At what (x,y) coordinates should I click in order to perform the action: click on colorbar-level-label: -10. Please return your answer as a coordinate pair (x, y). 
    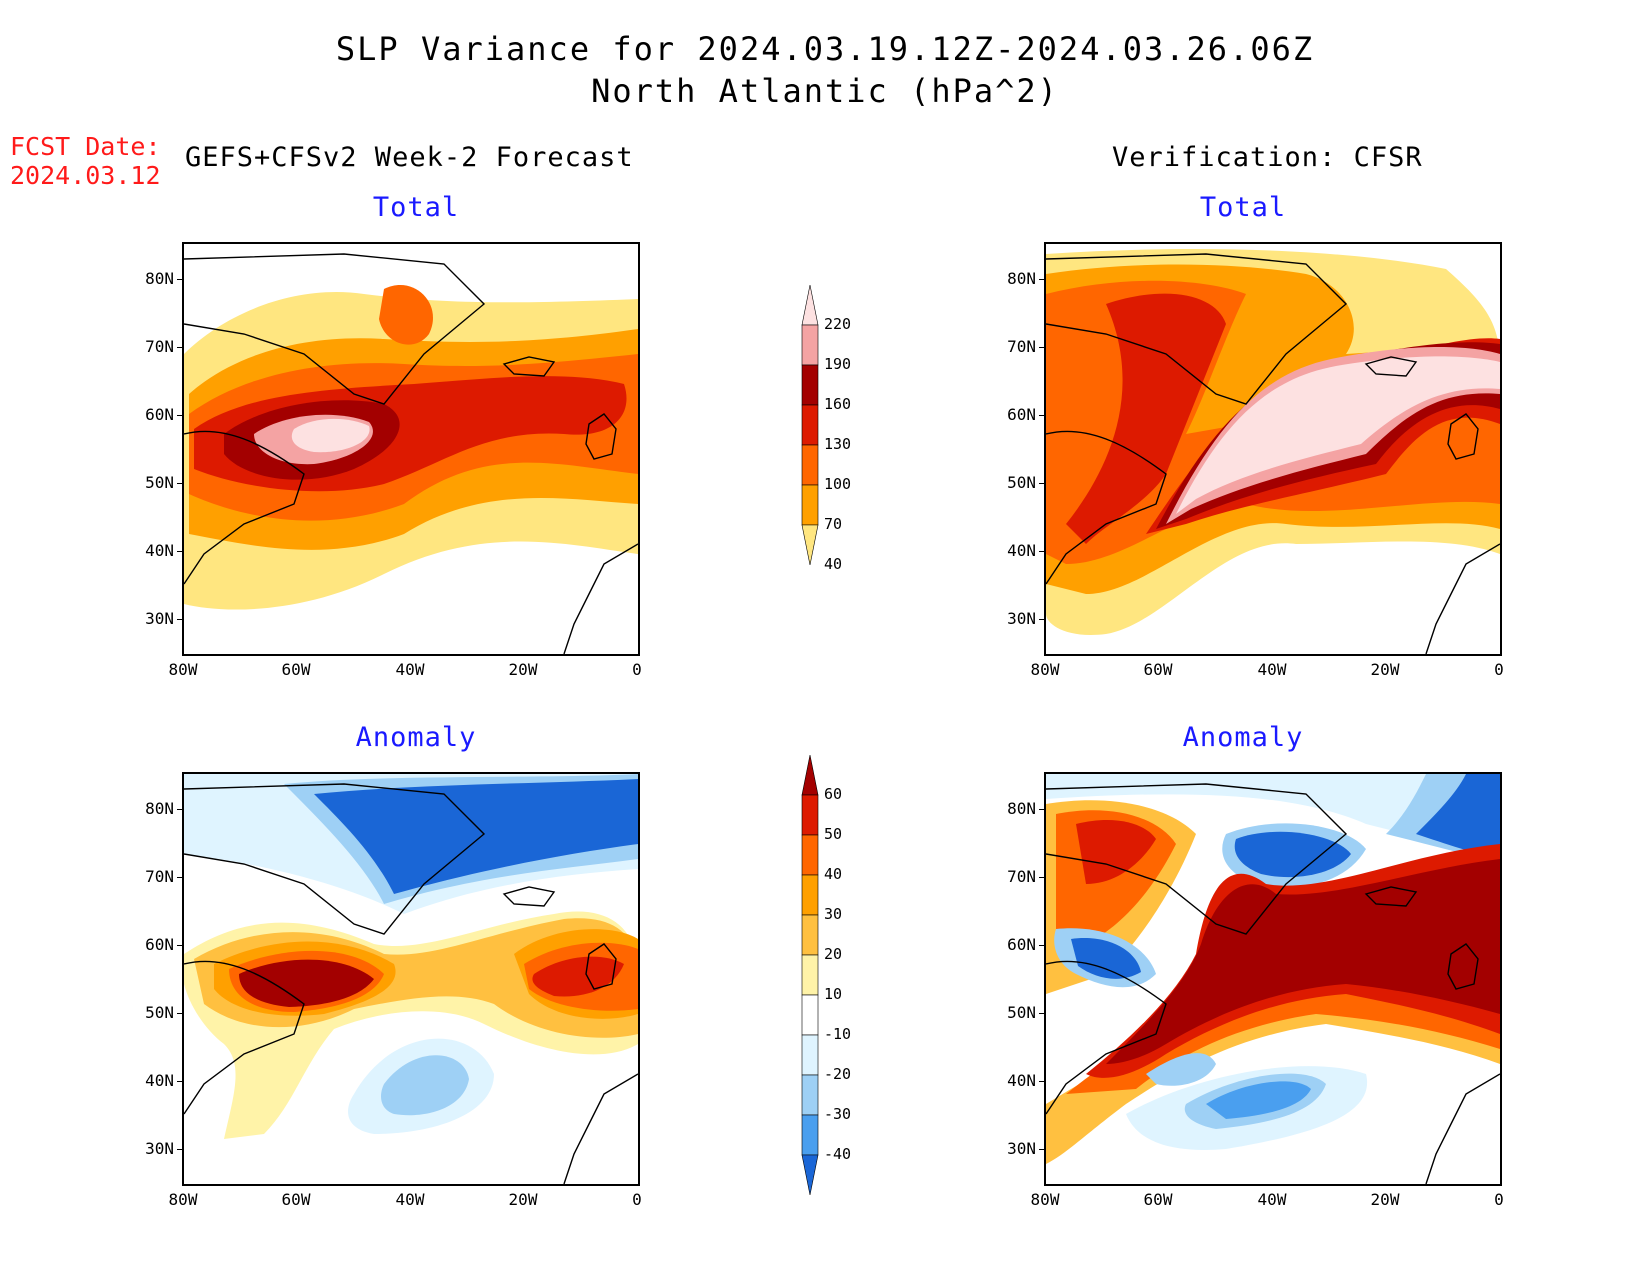
    Looking at the image, I should click on (838, 1034).